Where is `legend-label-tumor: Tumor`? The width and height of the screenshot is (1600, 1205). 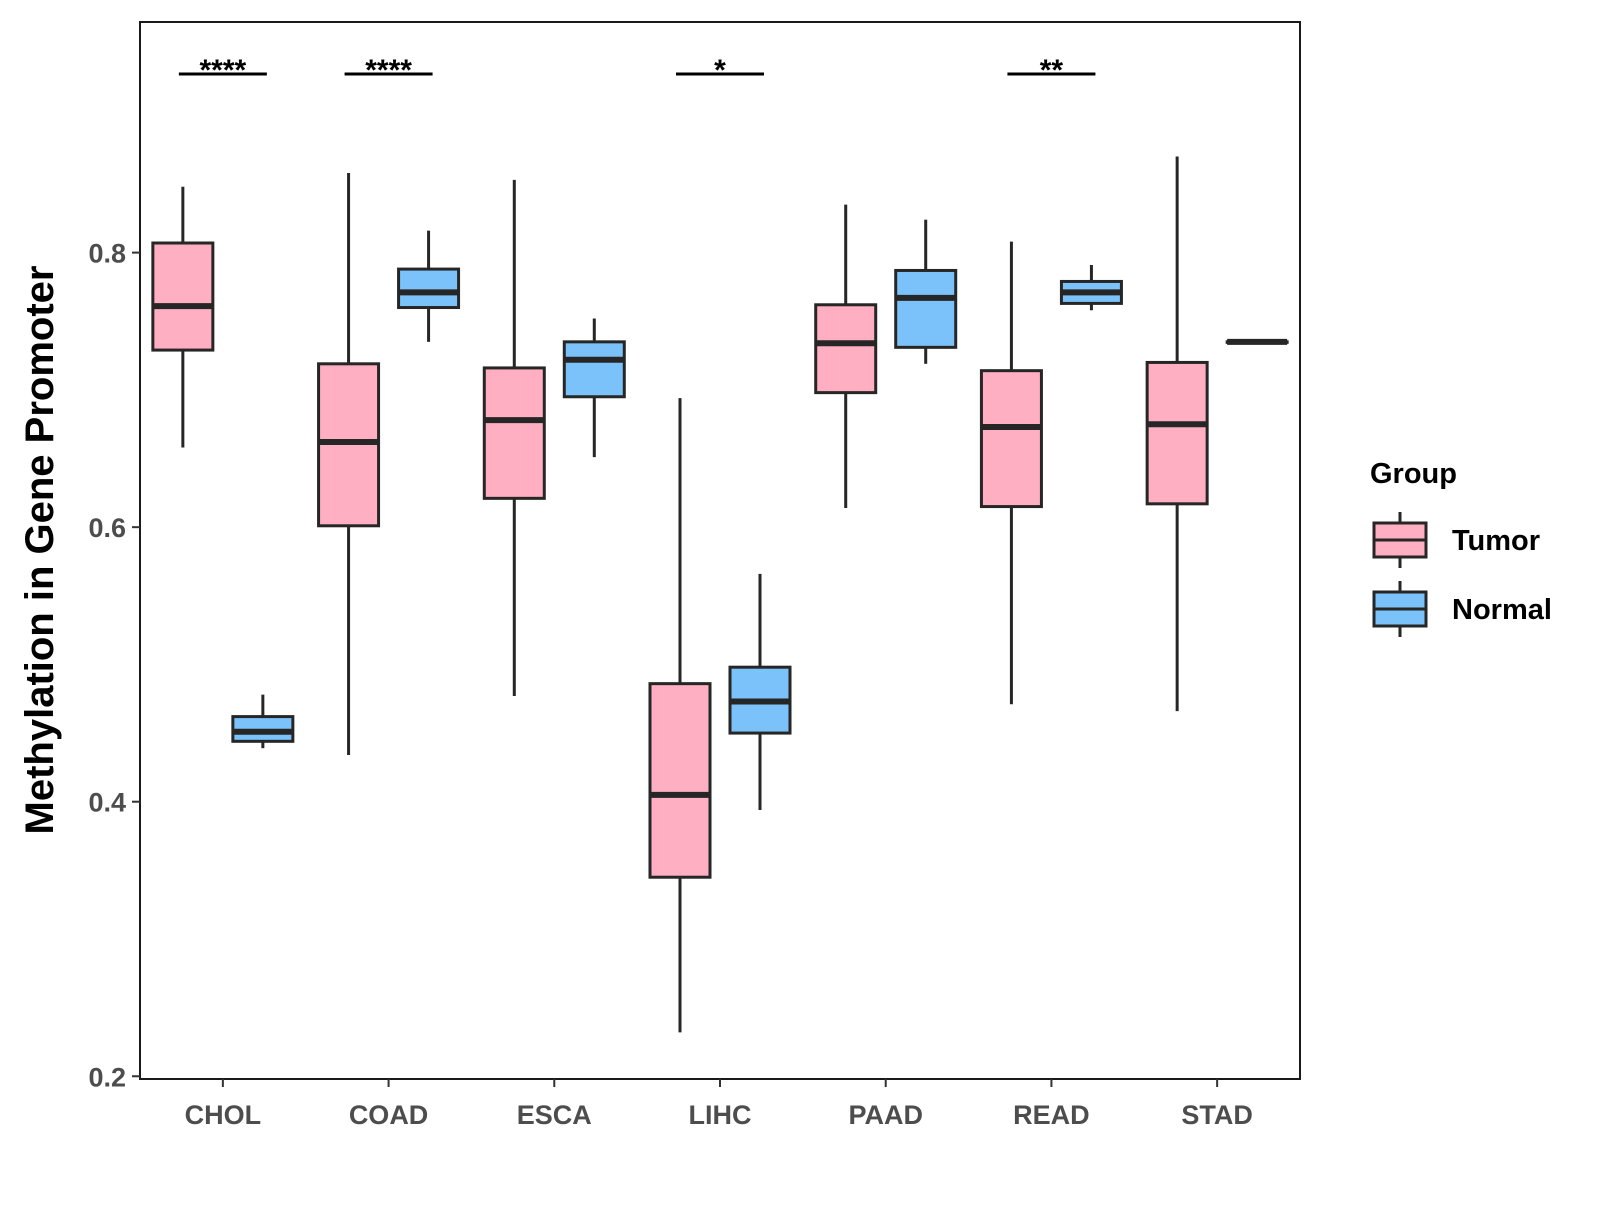 legend-label-tumor: Tumor is located at coordinates (1496, 541).